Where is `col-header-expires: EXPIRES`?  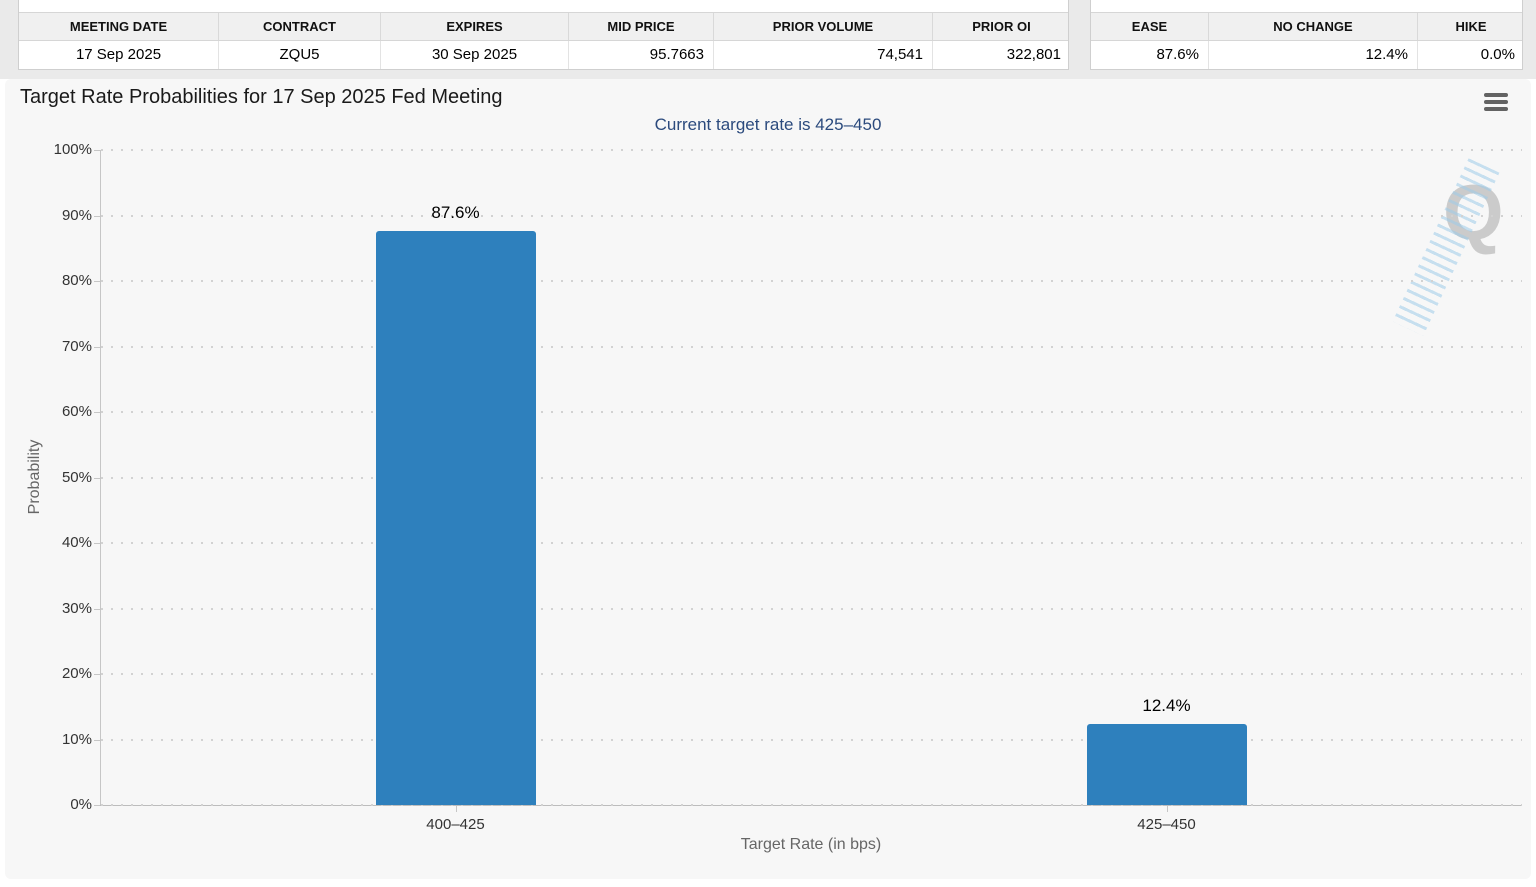 col-header-expires: EXPIRES is located at coordinates (475, 26).